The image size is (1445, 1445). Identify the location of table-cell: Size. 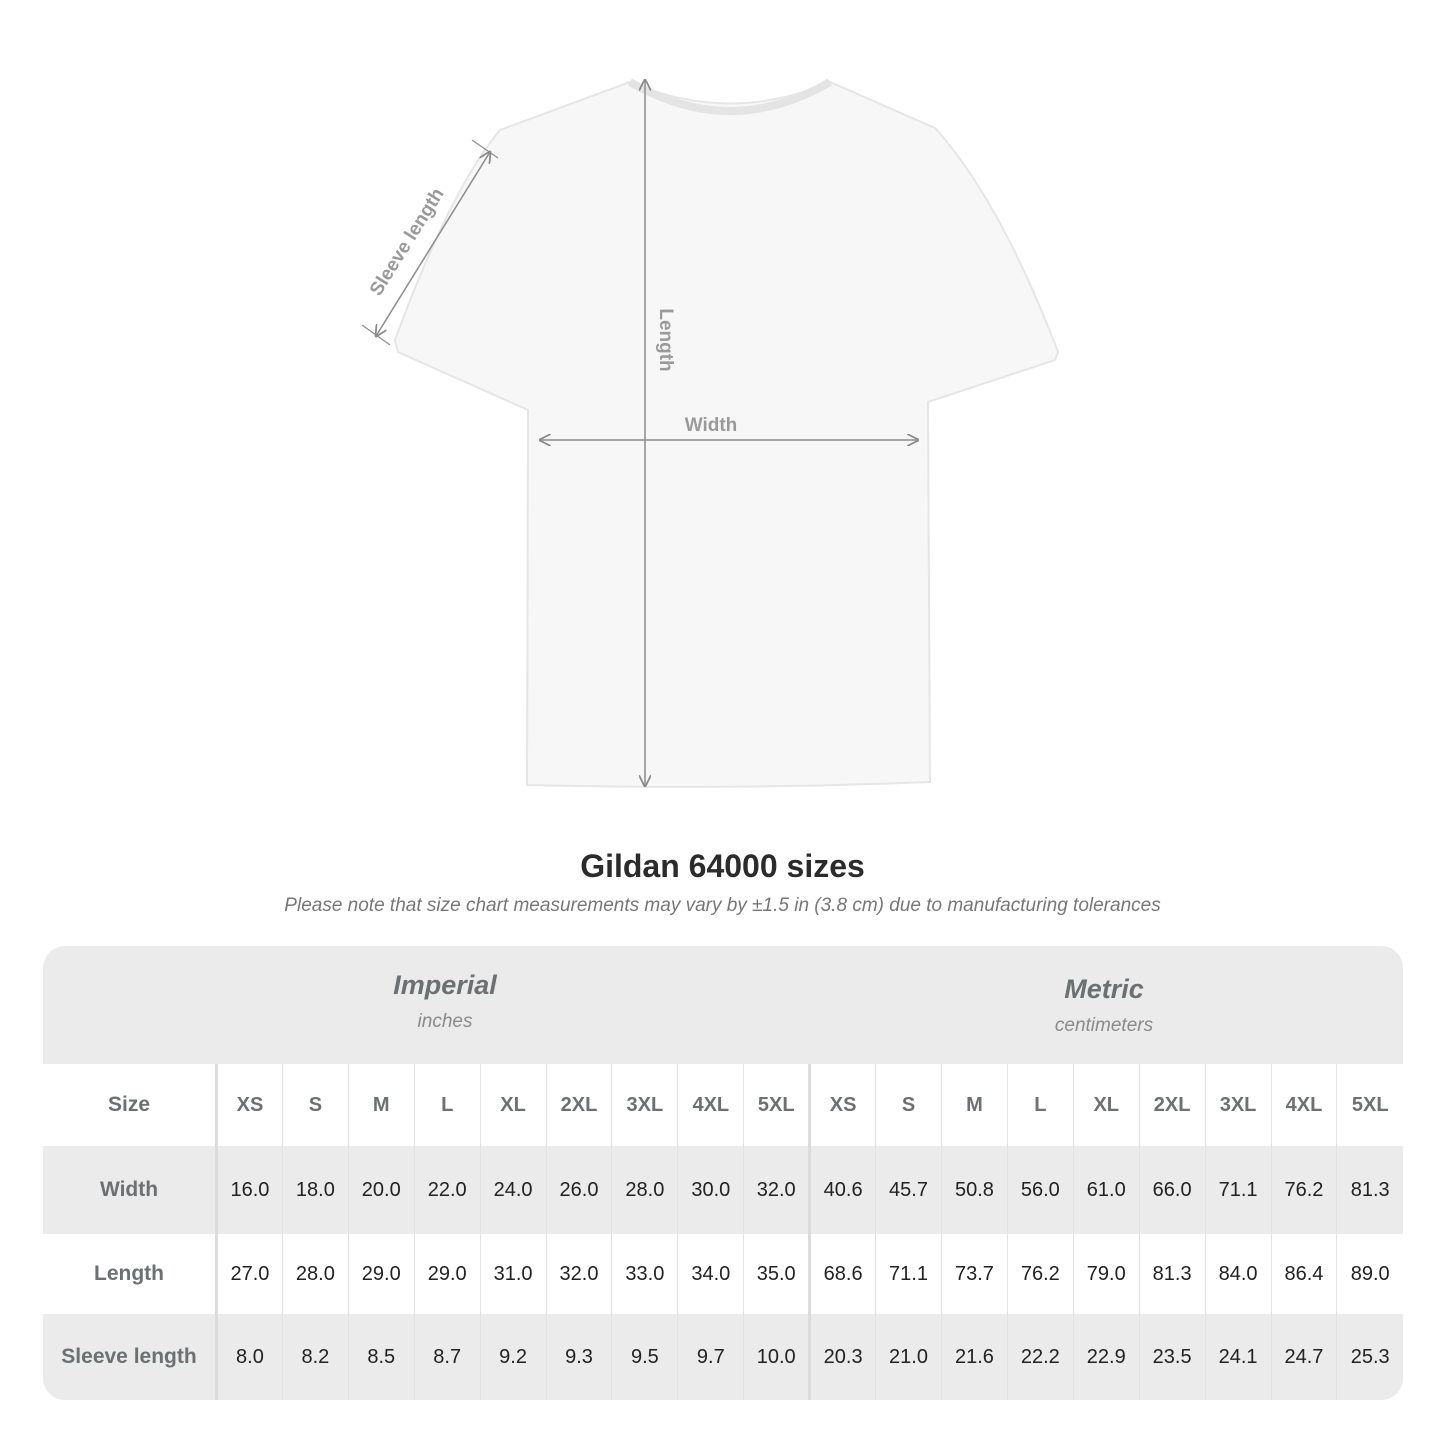
(130, 1105).